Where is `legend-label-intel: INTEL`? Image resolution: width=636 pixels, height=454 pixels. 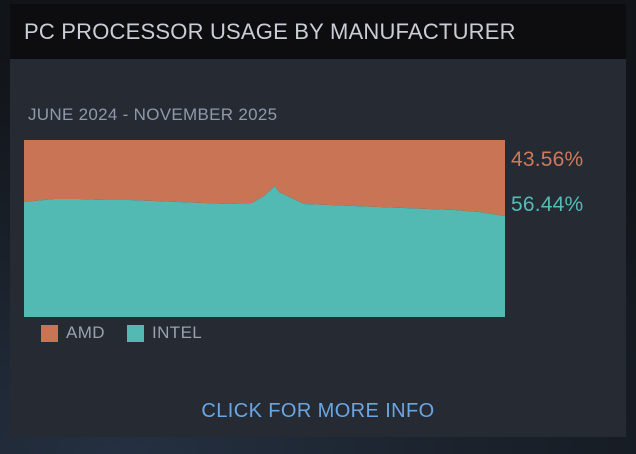
legend-label-intel: INTEL is located at coordinates (177, 332).